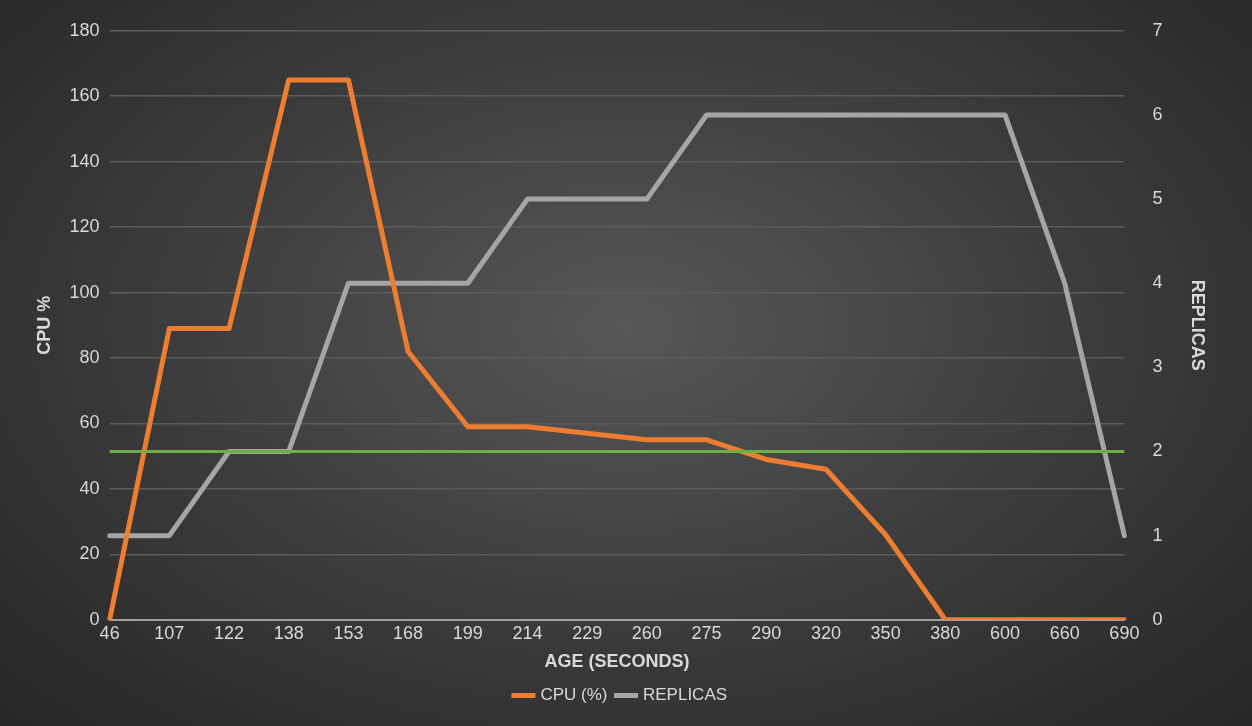 The image size is (1252, 726). Describe the element at coordinates (1157, 534) in the screenshot. I see `y2-tick-label: 1` at that location.